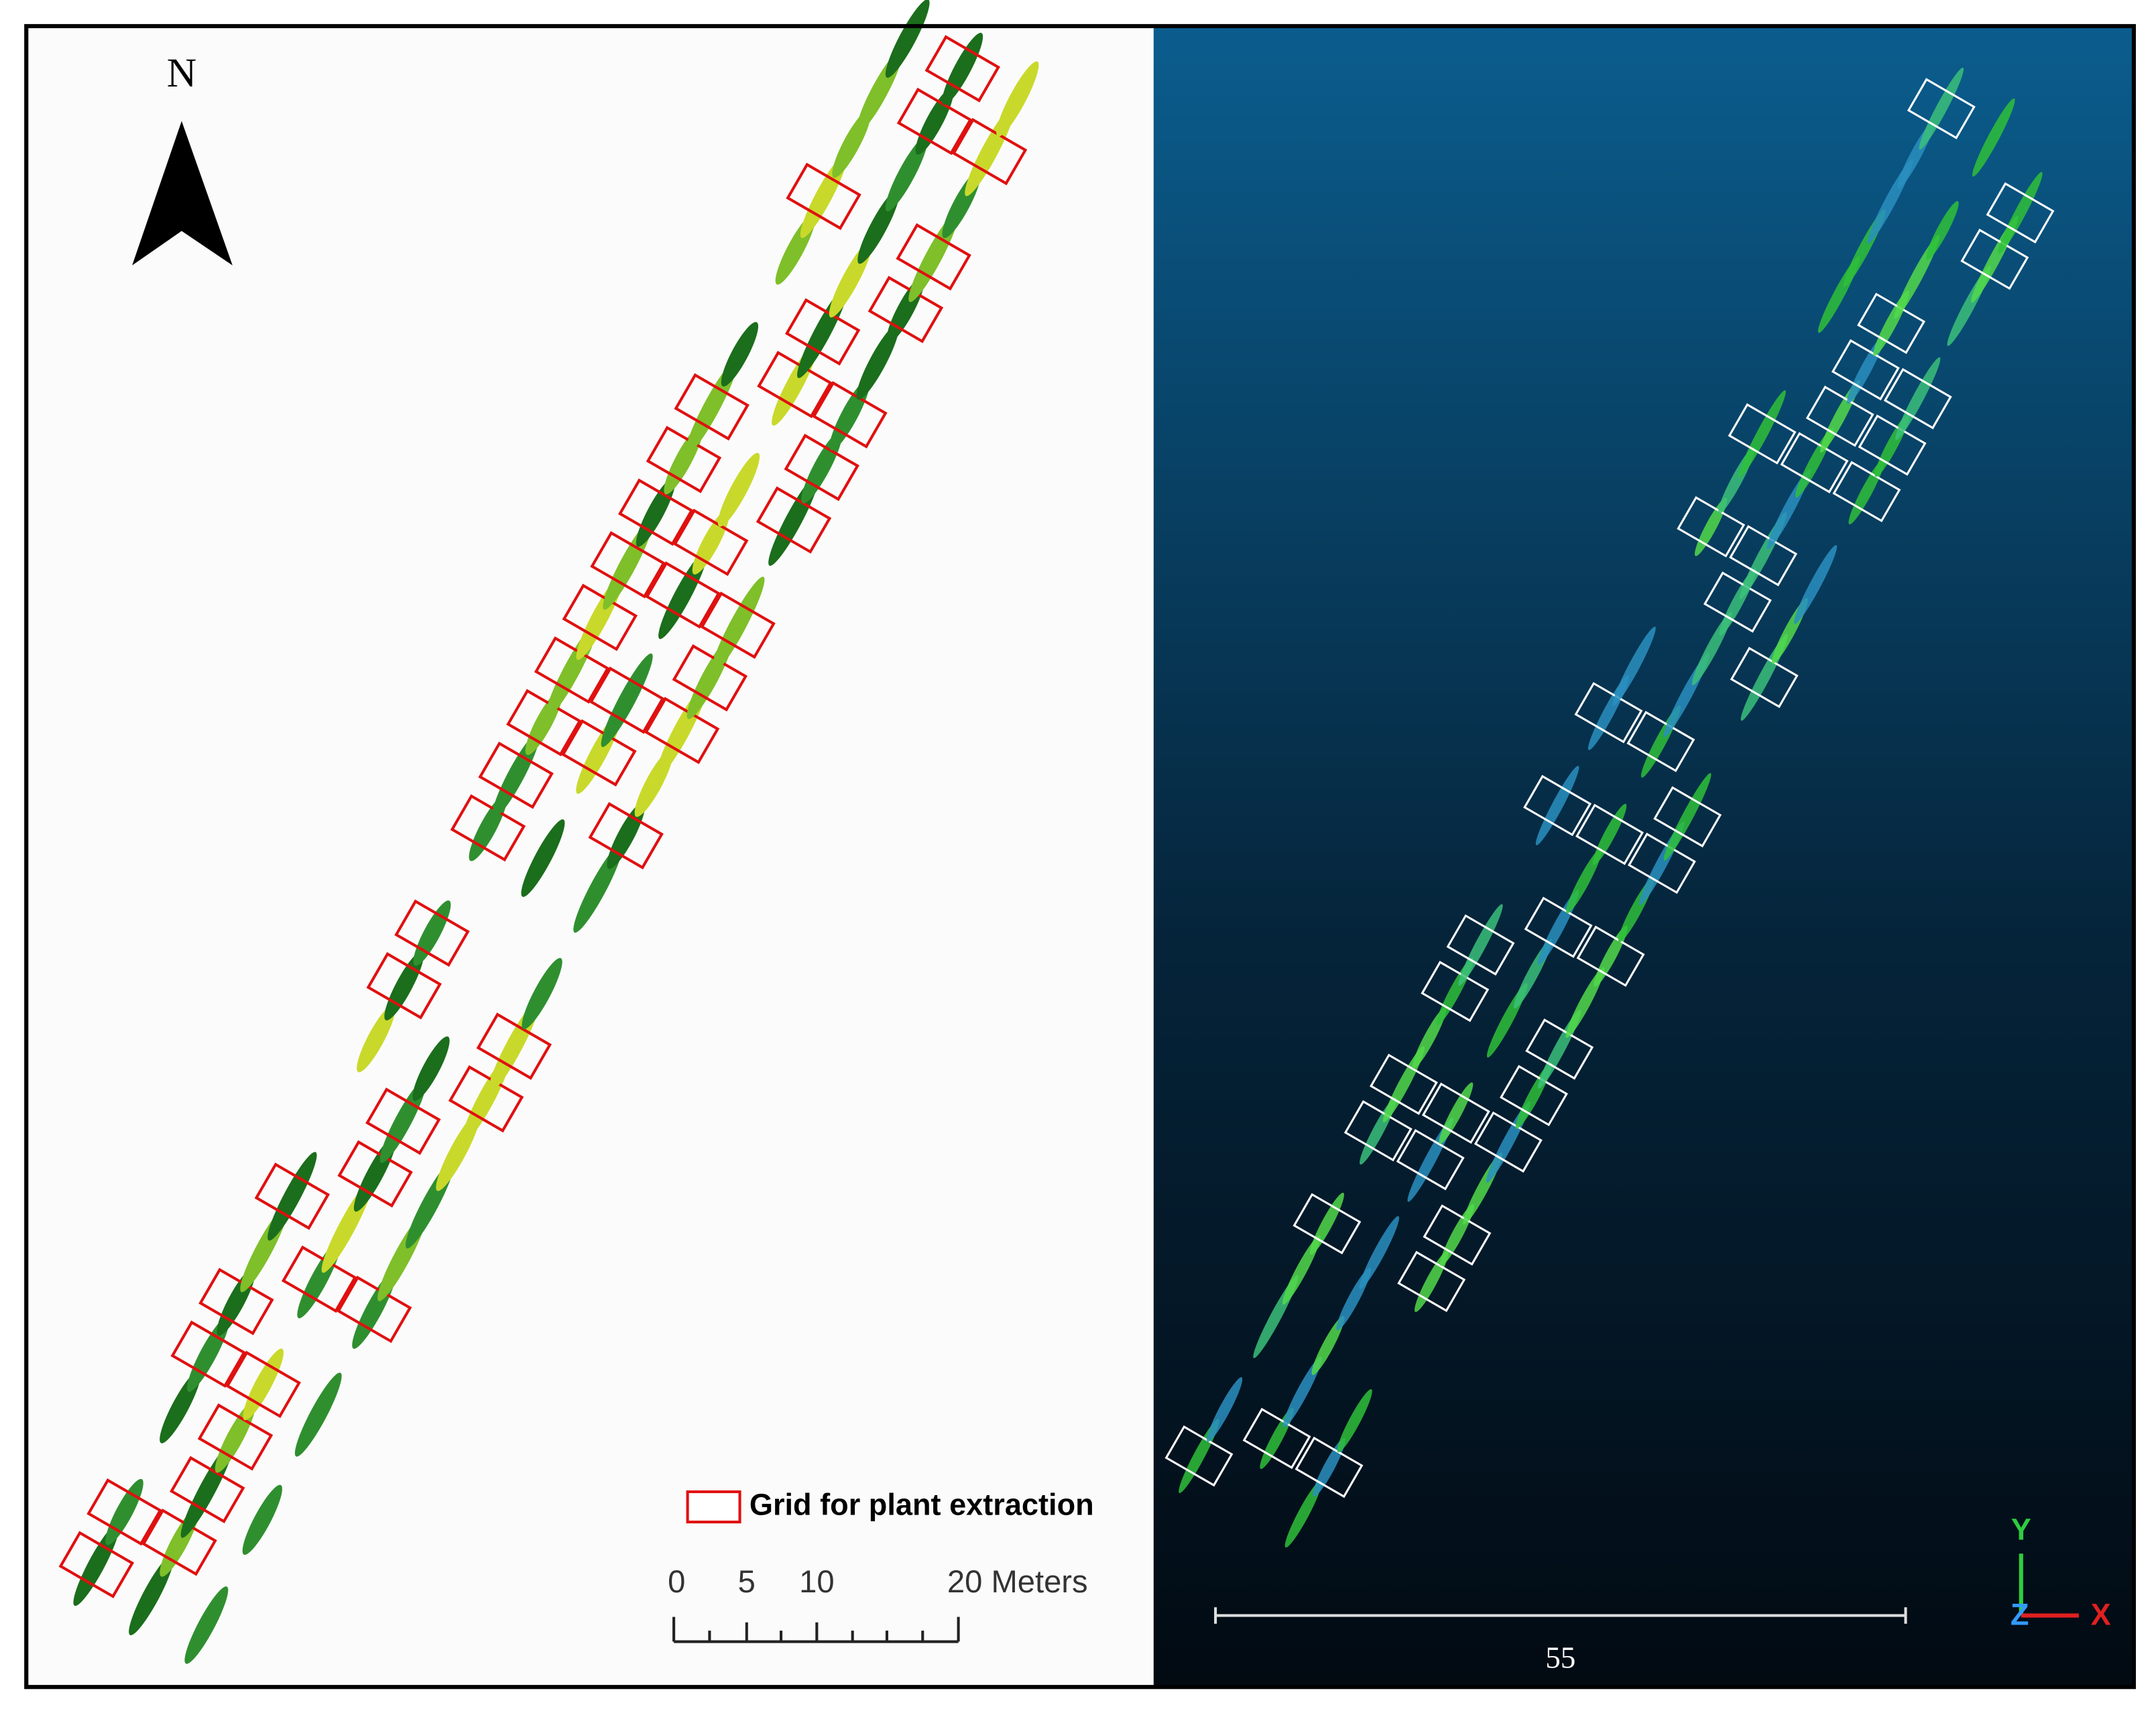  Describe the element at coordinates (922, 1504) in the screenshot. I see `legend-label: Grid for plant extraction` at that location.